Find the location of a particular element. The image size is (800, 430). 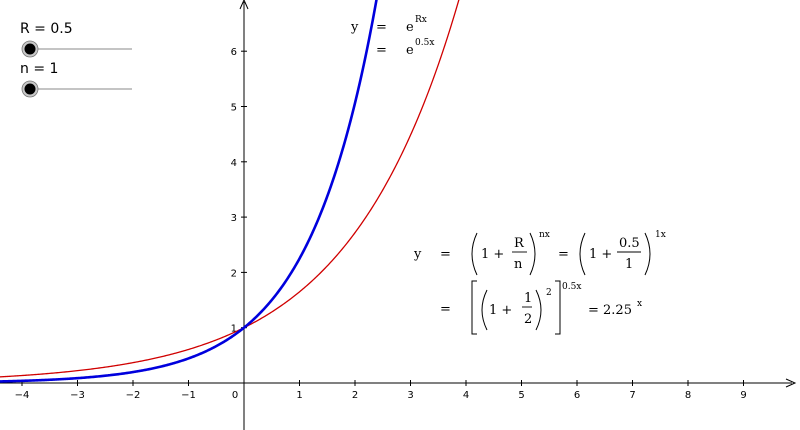

slider-r-label: R = 0.5 is located at coordinates (46, 29).